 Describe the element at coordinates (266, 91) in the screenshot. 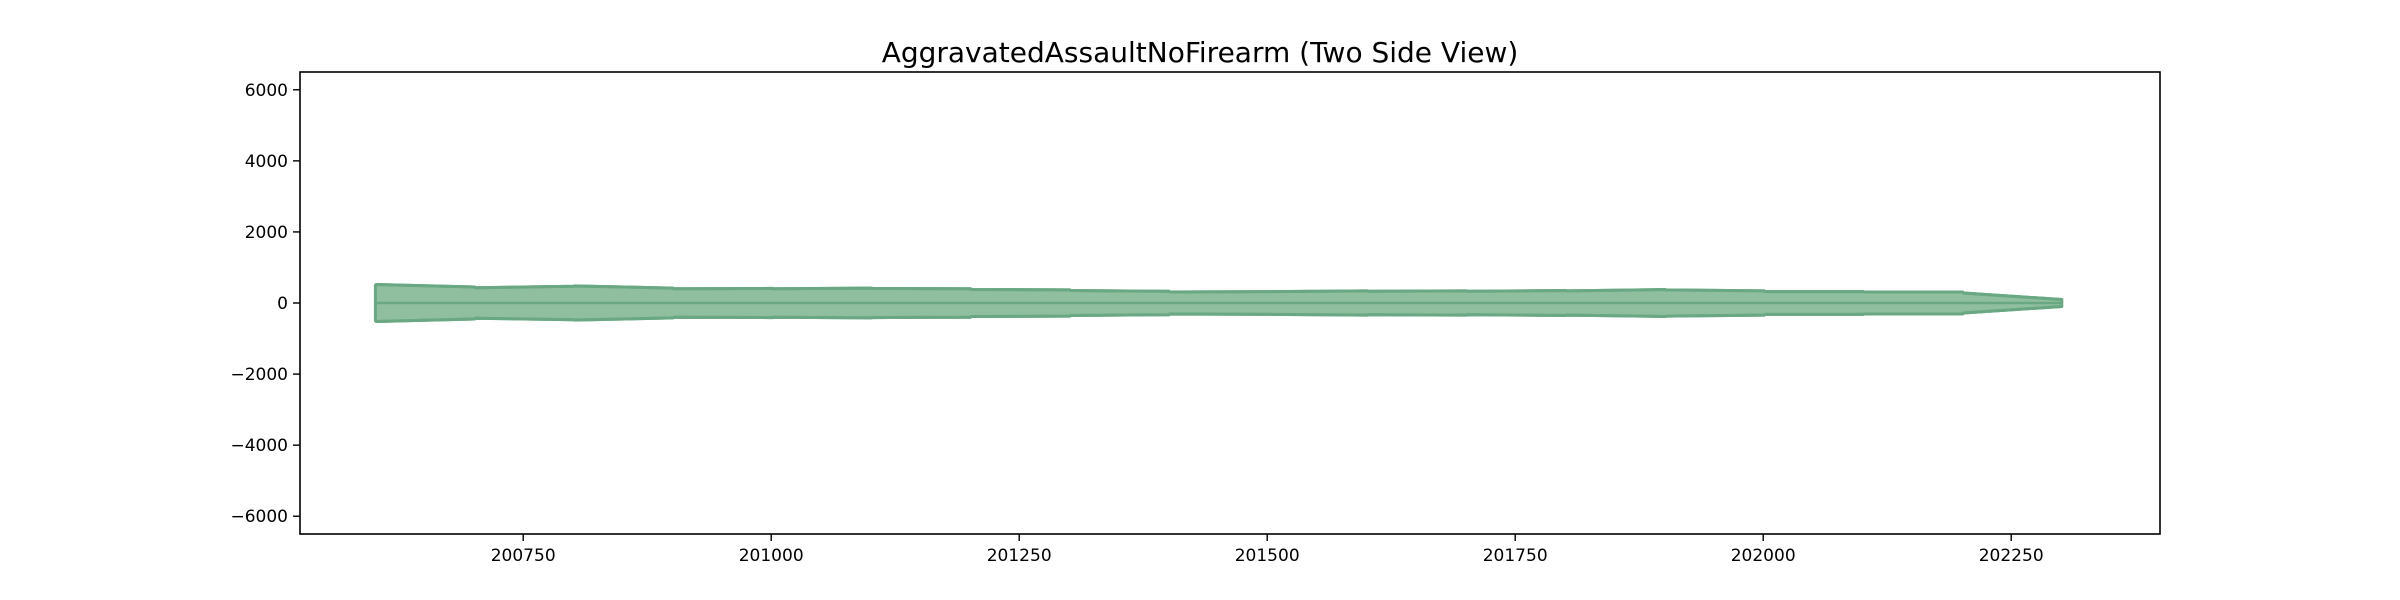

I see `y-tick-label: 6000` at that location.